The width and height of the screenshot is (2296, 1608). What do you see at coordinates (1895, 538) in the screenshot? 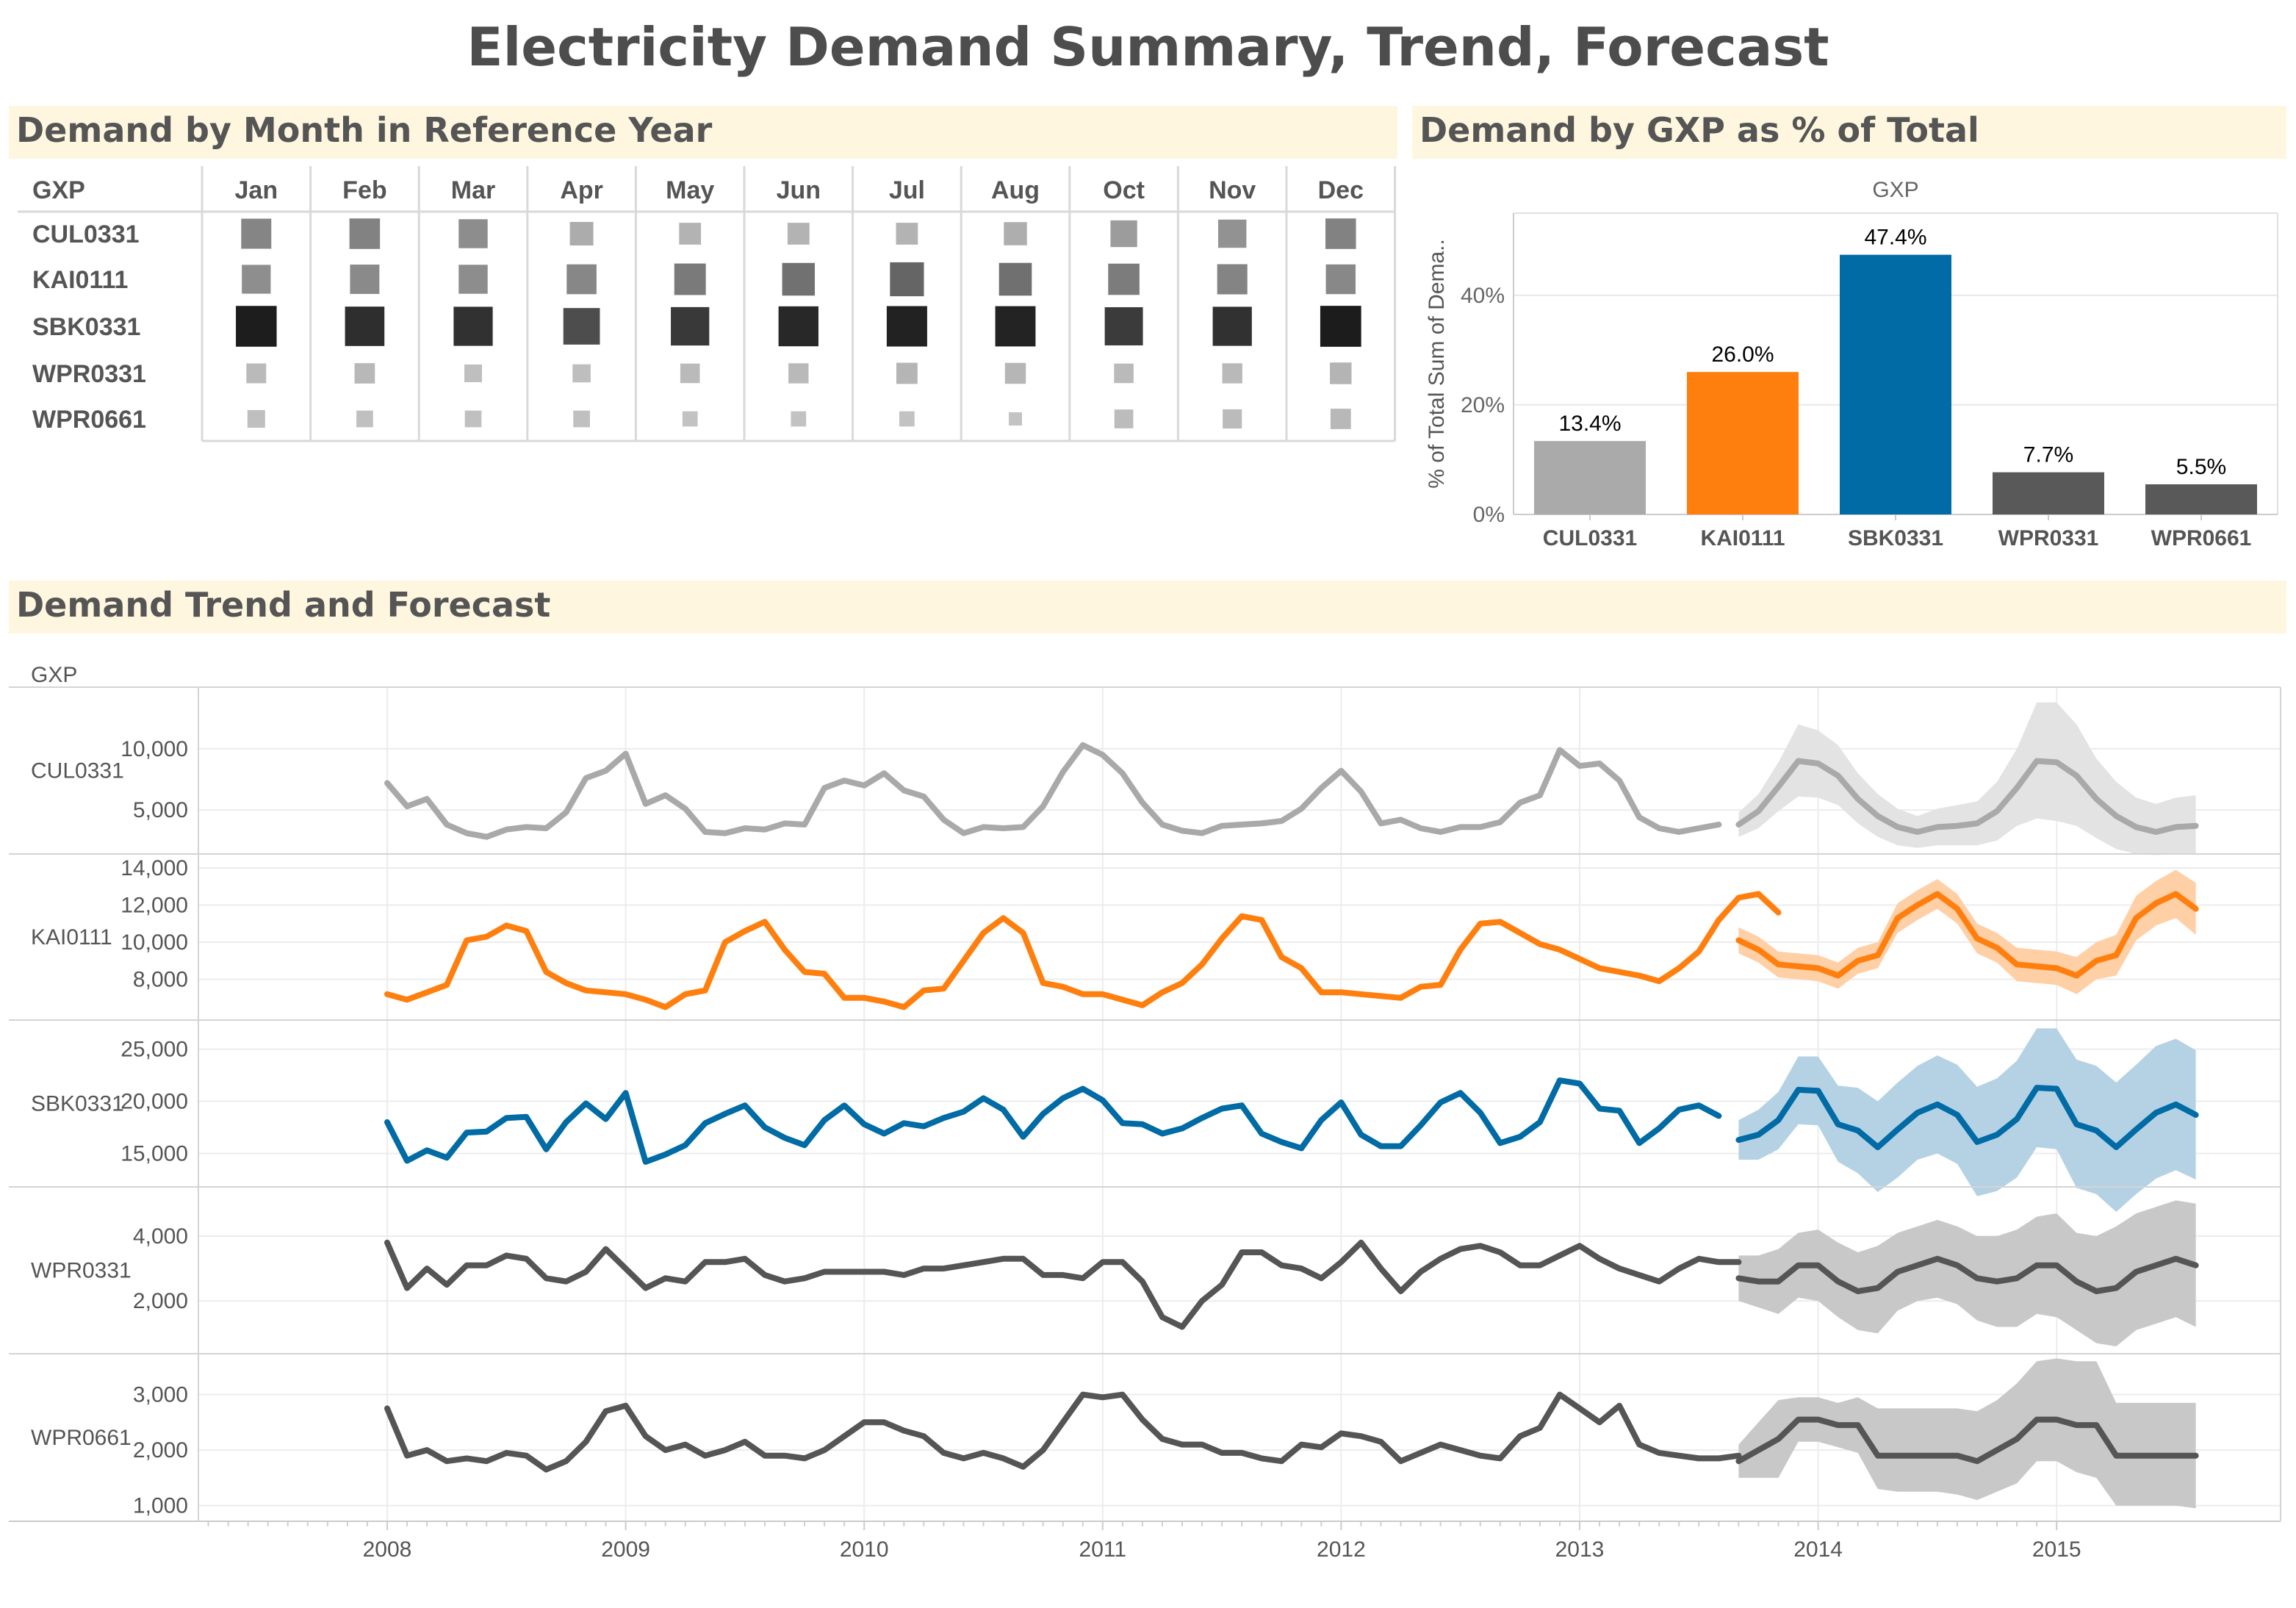
I see `bar-category-label: SBK0331` at bounding box center [1895, 538].